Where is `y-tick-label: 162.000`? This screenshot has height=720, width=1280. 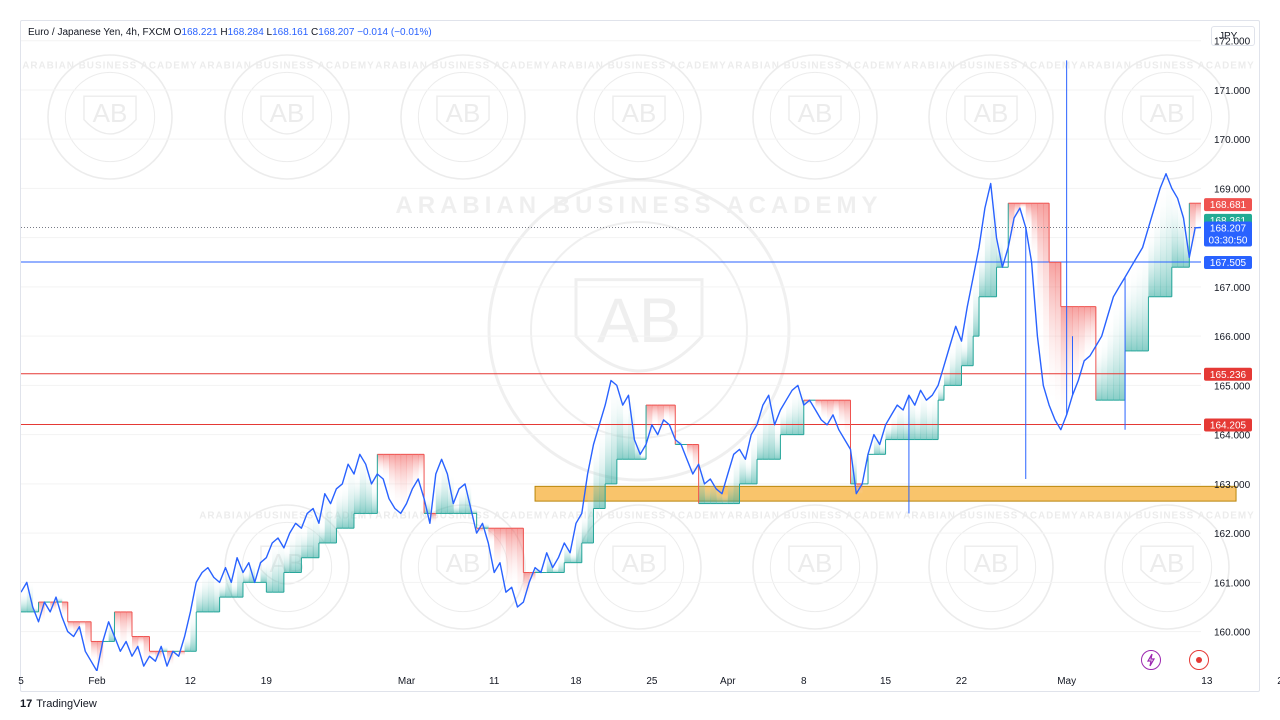
y-tick-label: 162.000 is located at coordinates (1232, 534).